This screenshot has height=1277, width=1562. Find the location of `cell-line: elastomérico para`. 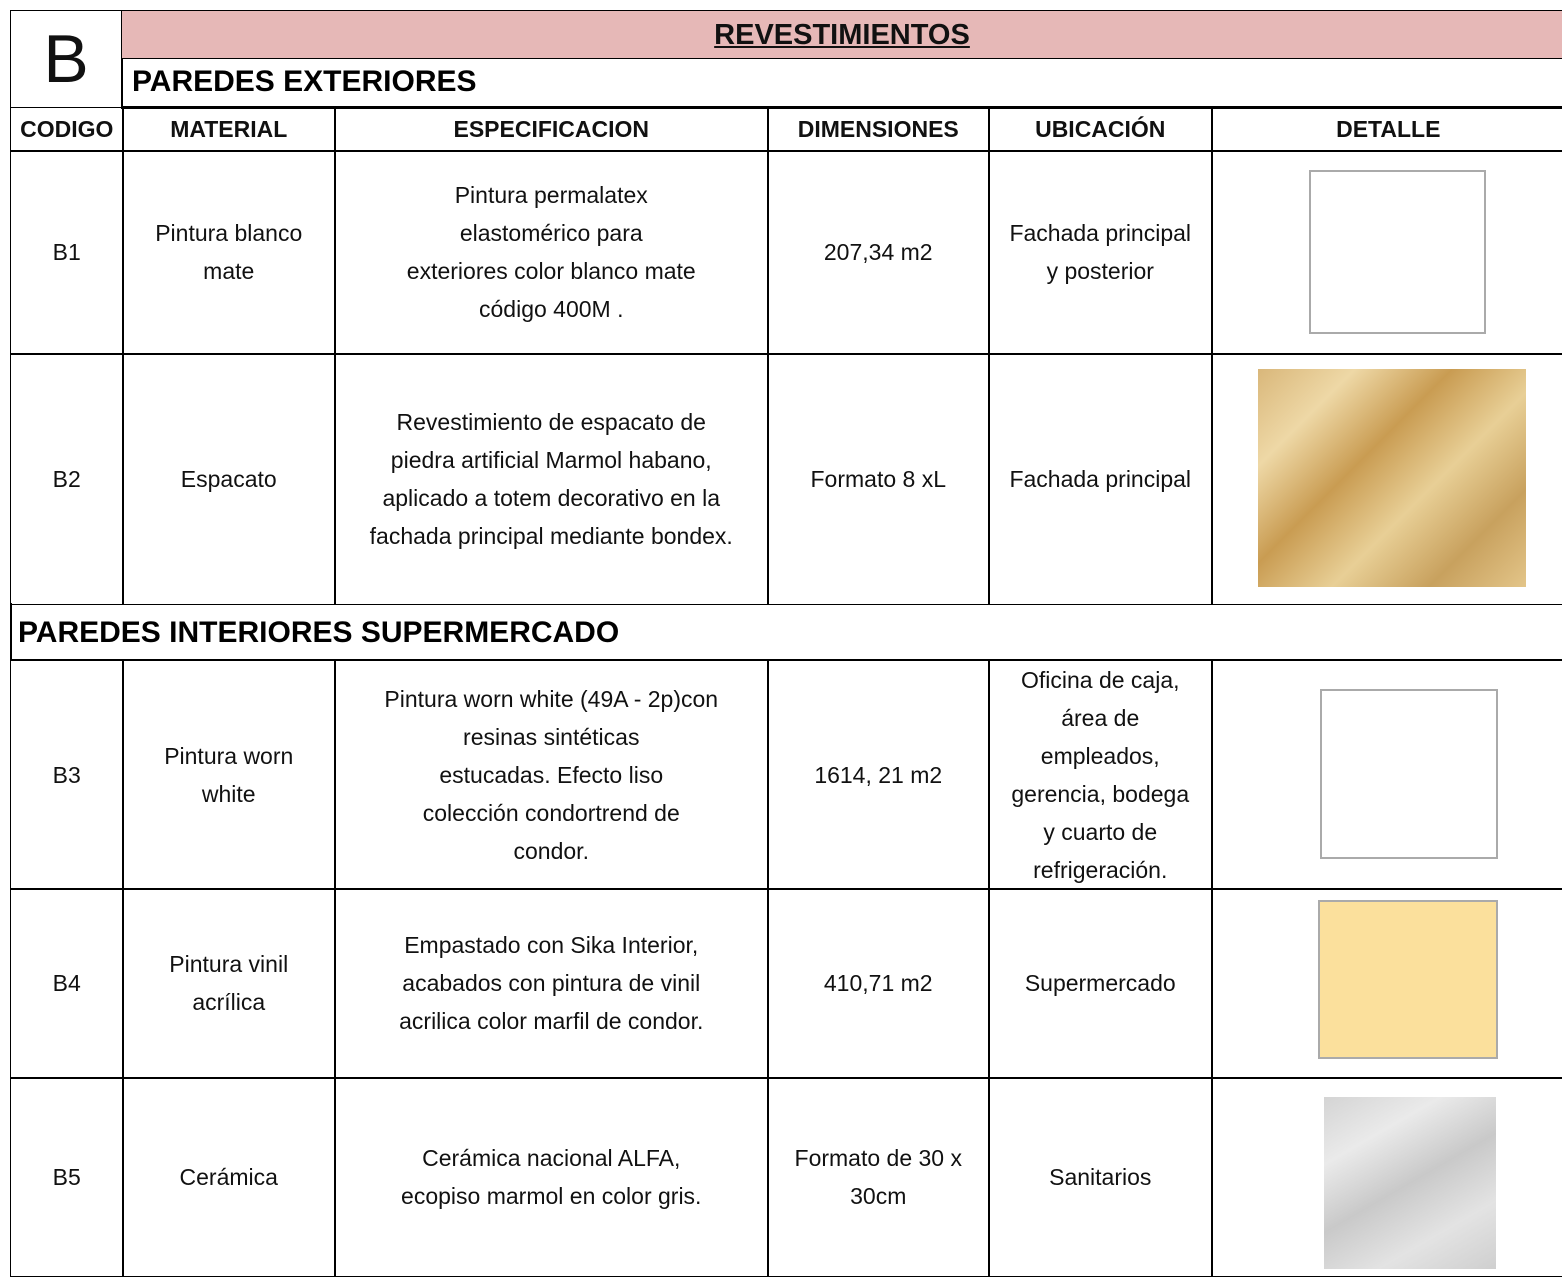

cell-line: elastomérico para is located at coordinates (551, 233).